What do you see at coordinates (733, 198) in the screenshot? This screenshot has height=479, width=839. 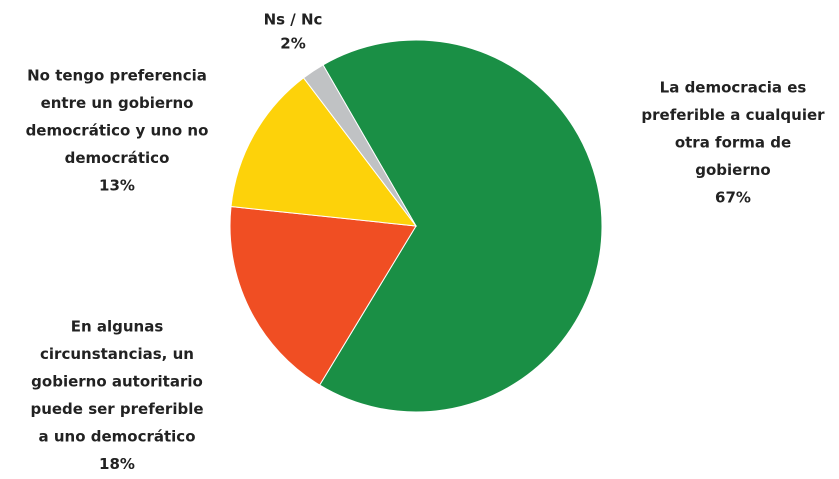 I see `slice-value-label: 67%` at bounding box center [733, 198].